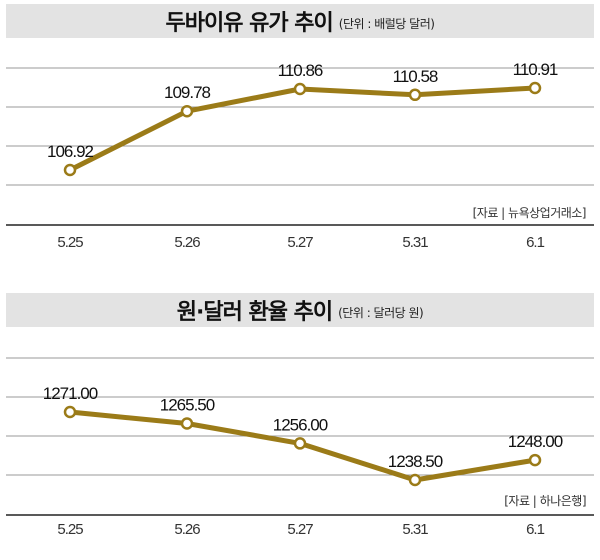 Image resolution: width=600 pixels, height=560 pixels. Describe the element at coordinates (535, 441) in the screenshot. I see `data-label: 1248.00` at that location.